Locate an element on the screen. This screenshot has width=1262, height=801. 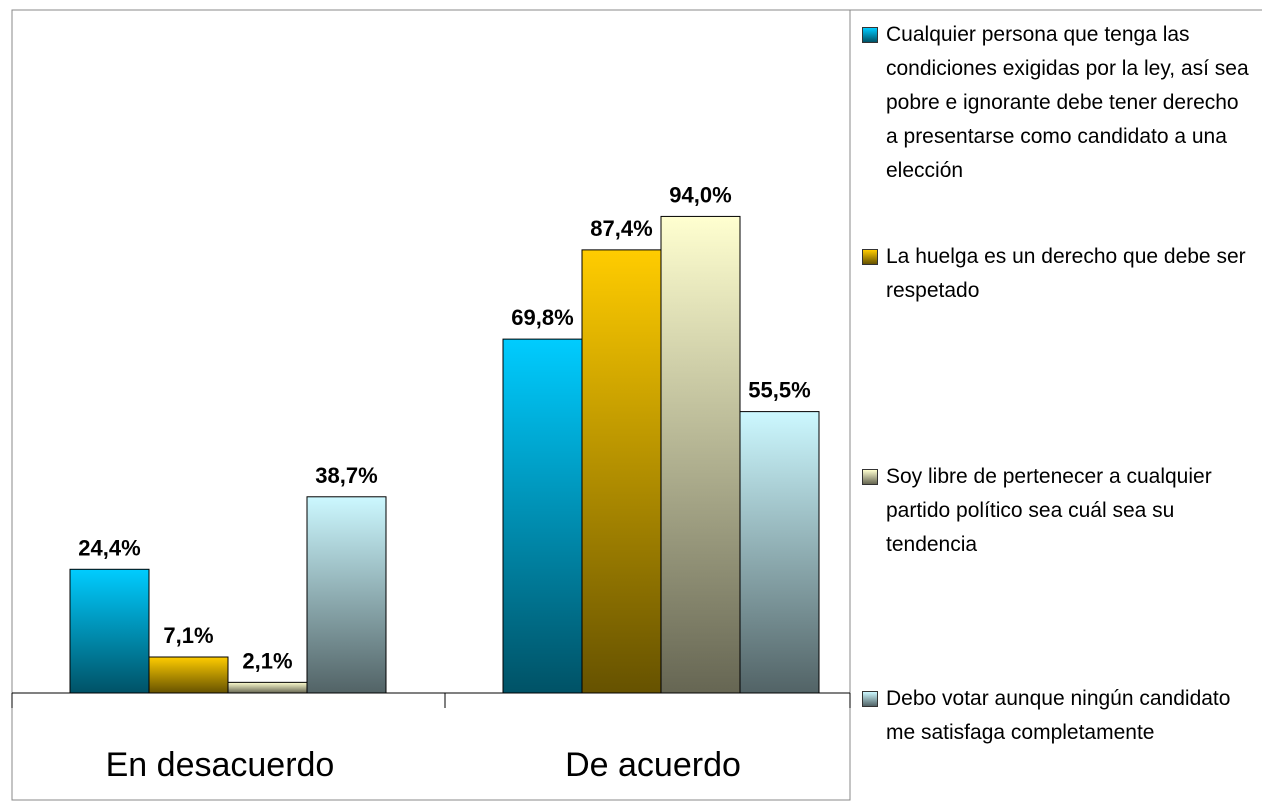
value-label: 94,0% is located at coordinates (700, 194).